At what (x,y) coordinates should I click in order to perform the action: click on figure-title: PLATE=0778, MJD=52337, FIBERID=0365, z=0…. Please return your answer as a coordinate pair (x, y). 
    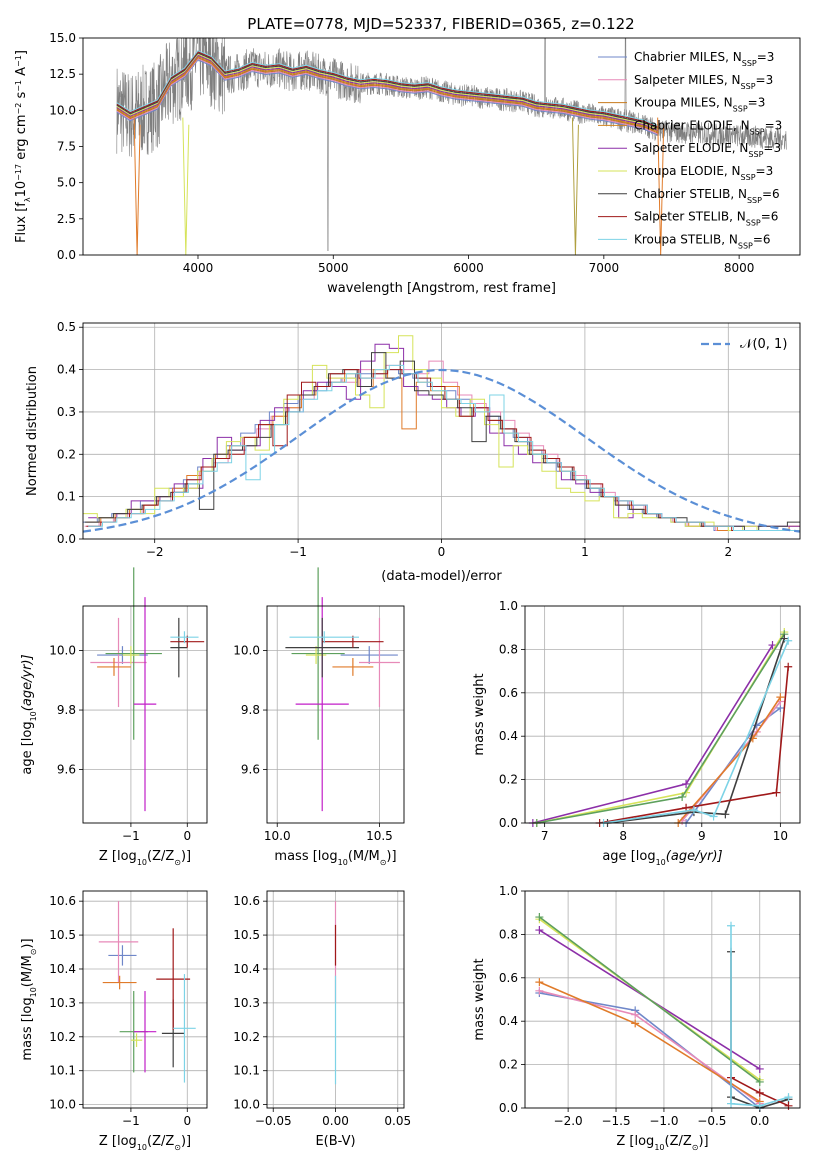
    Looking at the image, I should click on (440, 24).